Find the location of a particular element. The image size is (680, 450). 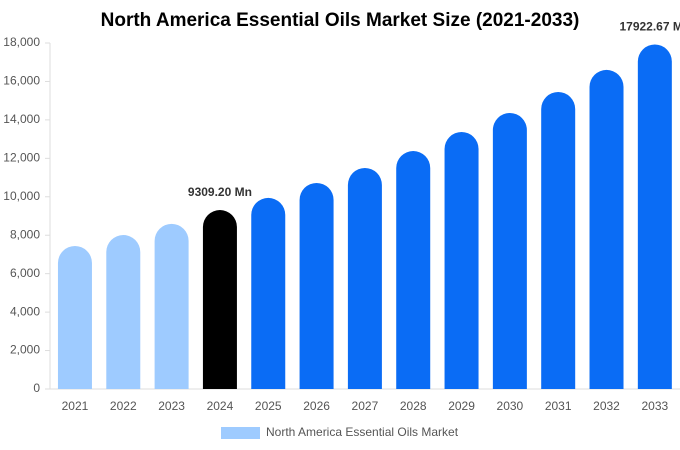

x-tick-label: 2032 is located at coordinates (606, 406).